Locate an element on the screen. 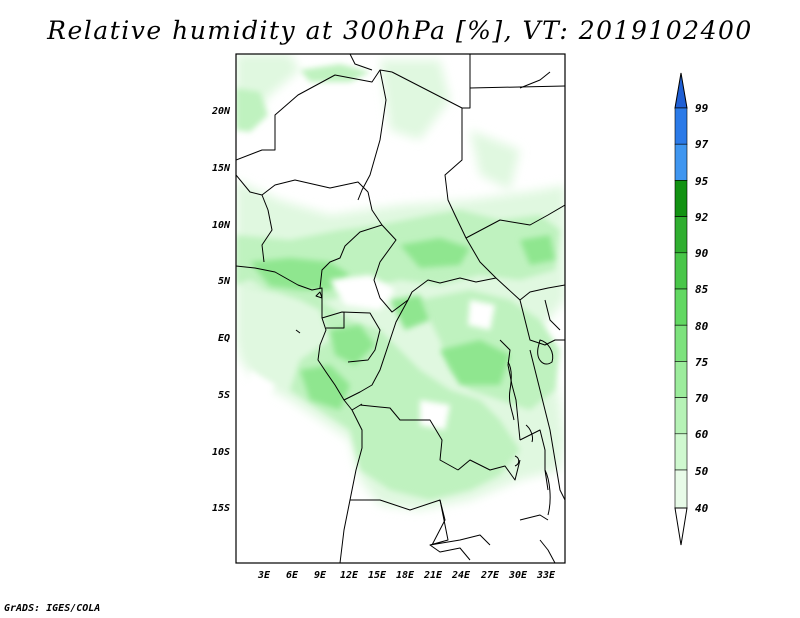 This screenshot has width=800, height=618. lat-label: 5S is located at coordinates (224, 395).